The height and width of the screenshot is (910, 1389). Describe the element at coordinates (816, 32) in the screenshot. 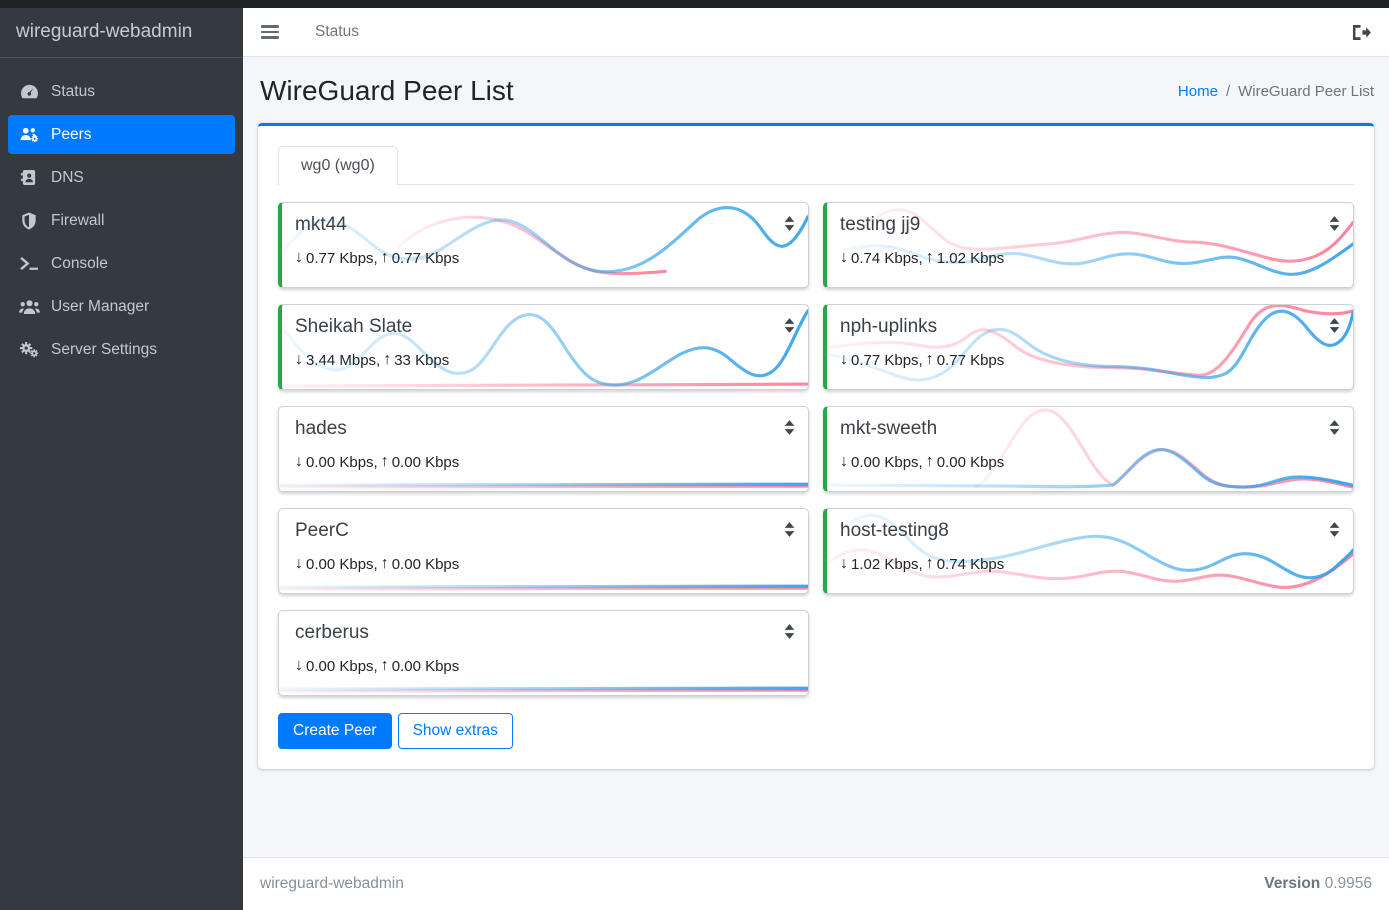

I see `top-navbar: Status` at that location.